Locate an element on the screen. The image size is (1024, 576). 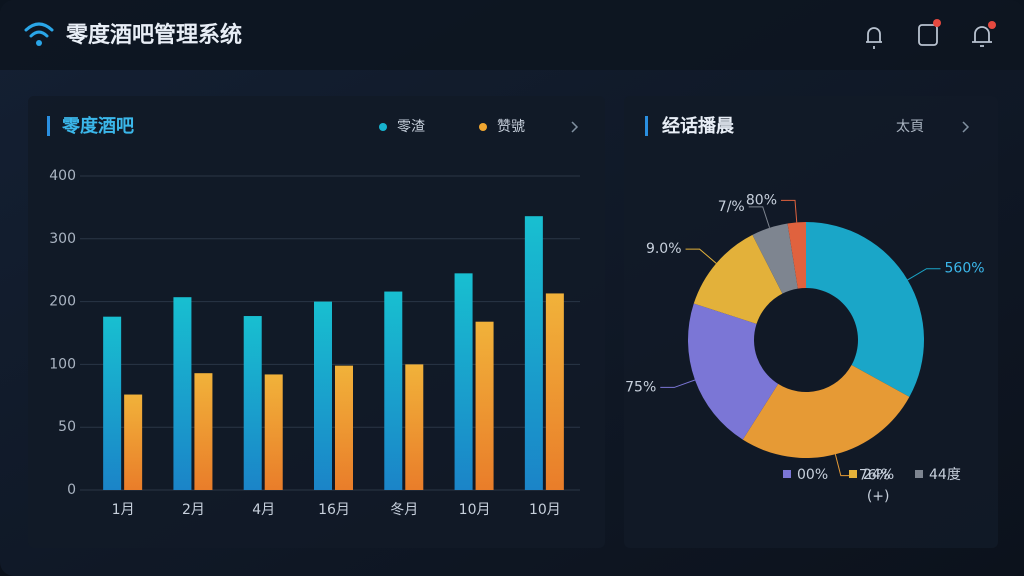
top-bar is located at coordinates (512, 35).